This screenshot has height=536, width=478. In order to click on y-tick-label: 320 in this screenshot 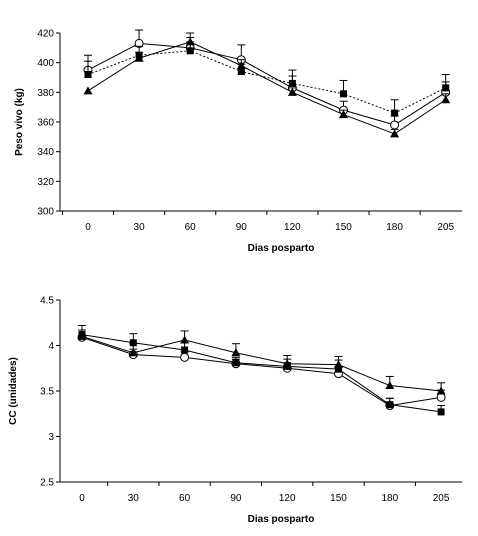, I will do `click(45, 182)`.